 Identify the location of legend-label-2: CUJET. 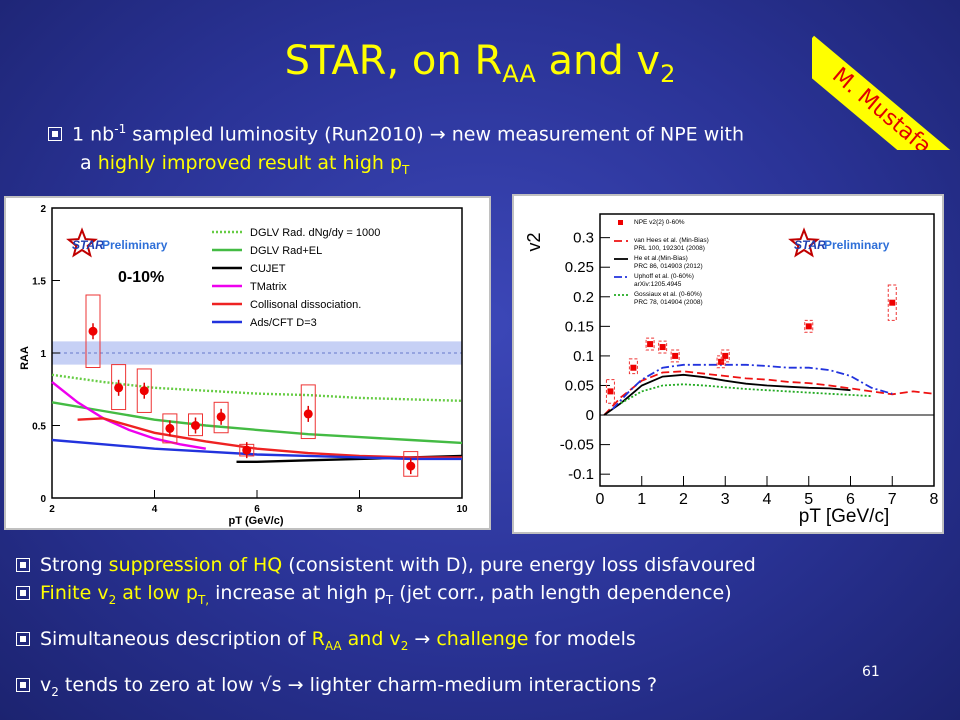
(268, 269).